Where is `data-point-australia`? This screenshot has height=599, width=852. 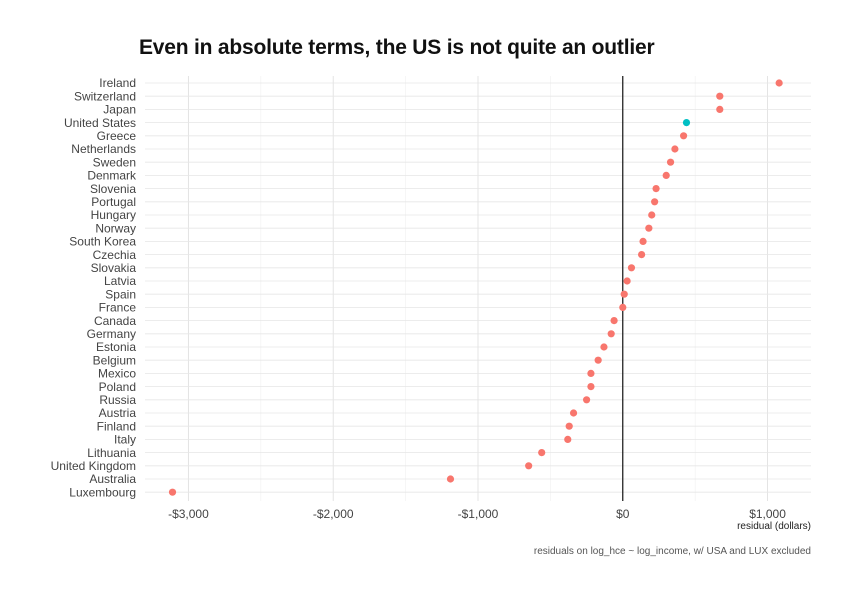 data-point-australia is located at coordinates (450, 479).